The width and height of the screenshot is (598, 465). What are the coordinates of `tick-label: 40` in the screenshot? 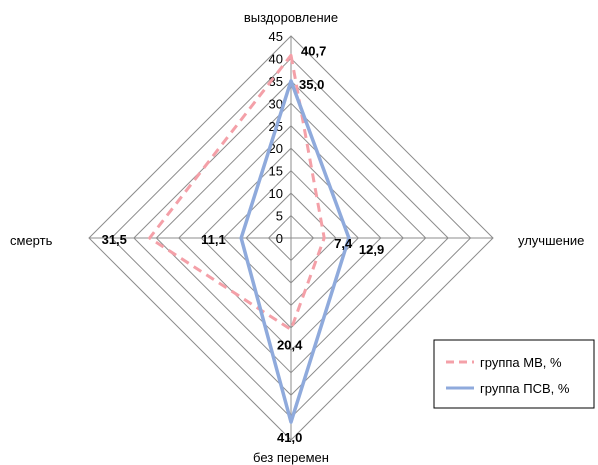 It's located at (276, 58).